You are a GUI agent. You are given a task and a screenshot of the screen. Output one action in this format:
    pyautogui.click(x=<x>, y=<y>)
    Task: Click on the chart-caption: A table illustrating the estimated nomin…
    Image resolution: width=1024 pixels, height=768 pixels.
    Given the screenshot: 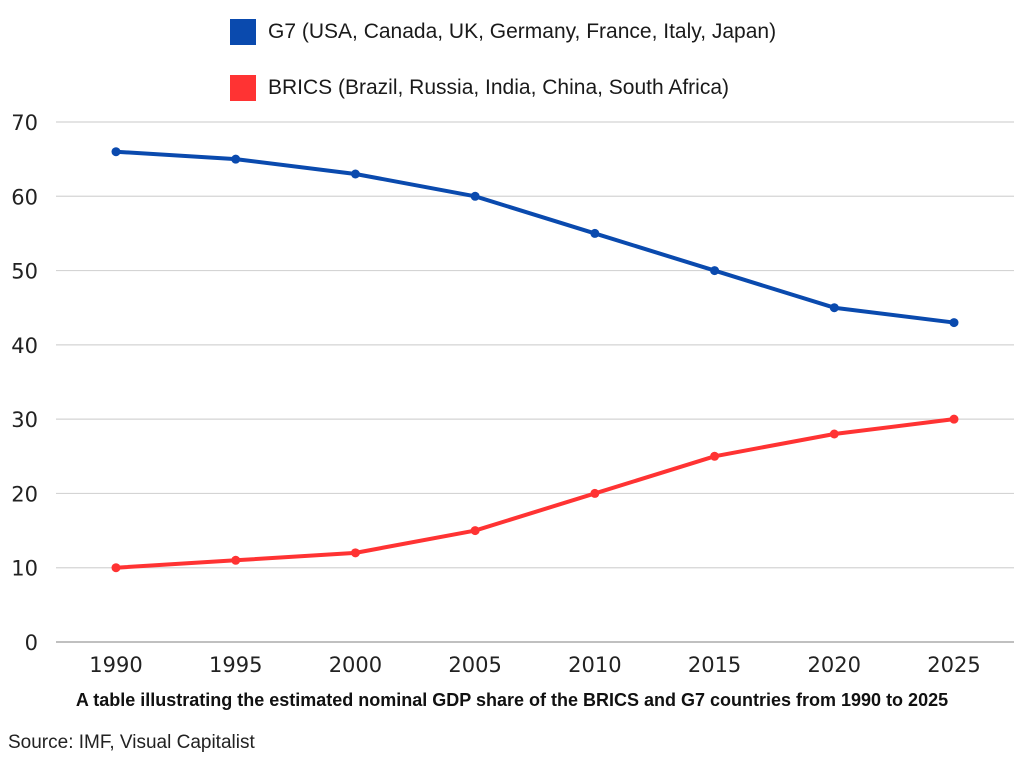 What is the action you would take?
    pyautogui.click(x=512, y=700)
    